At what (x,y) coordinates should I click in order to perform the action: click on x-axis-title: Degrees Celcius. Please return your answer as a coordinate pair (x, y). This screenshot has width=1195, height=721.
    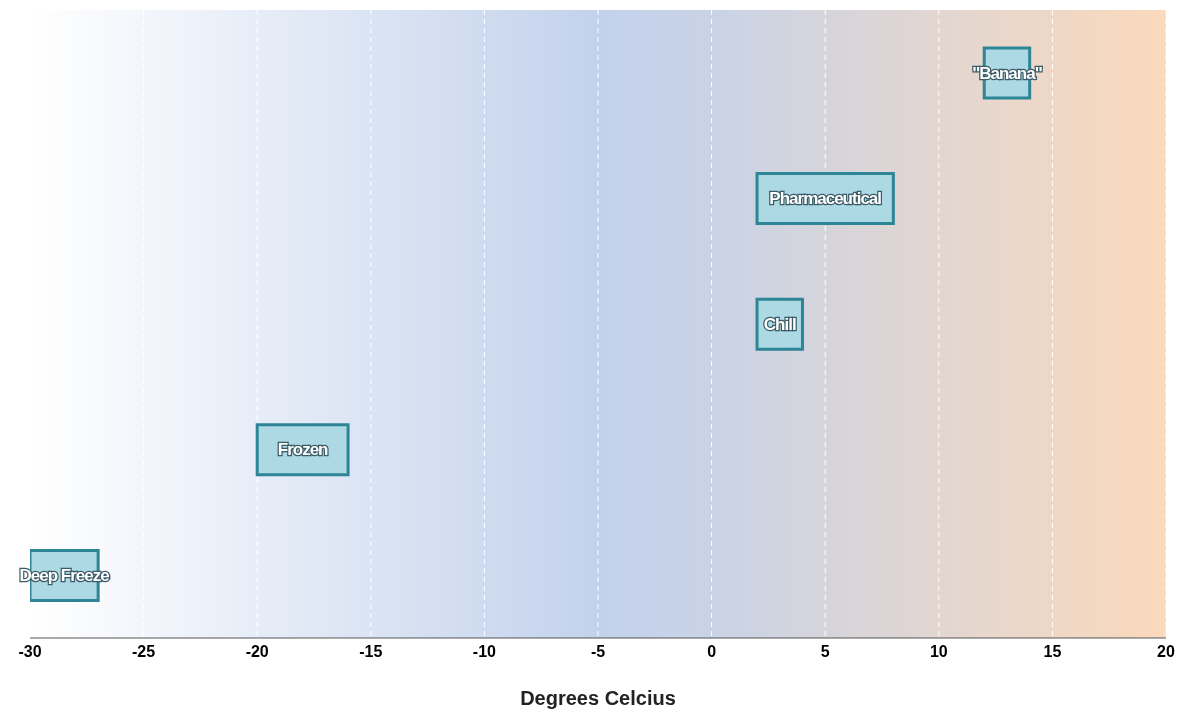
    Looking at the image, I should click on (598, 698).